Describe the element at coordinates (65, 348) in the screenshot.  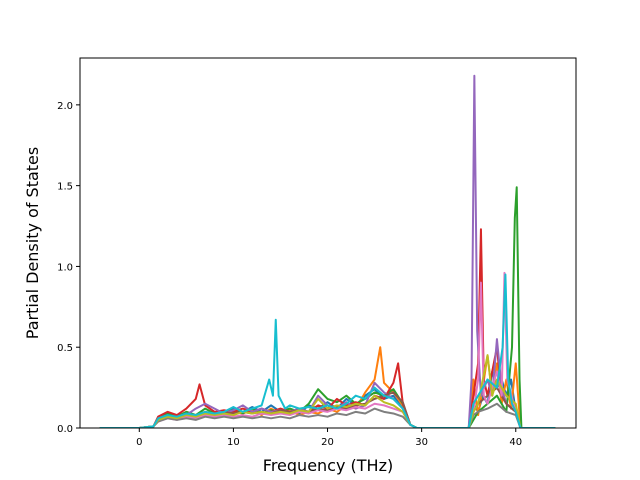
I see `y-tick-label: 0.5` at that location.